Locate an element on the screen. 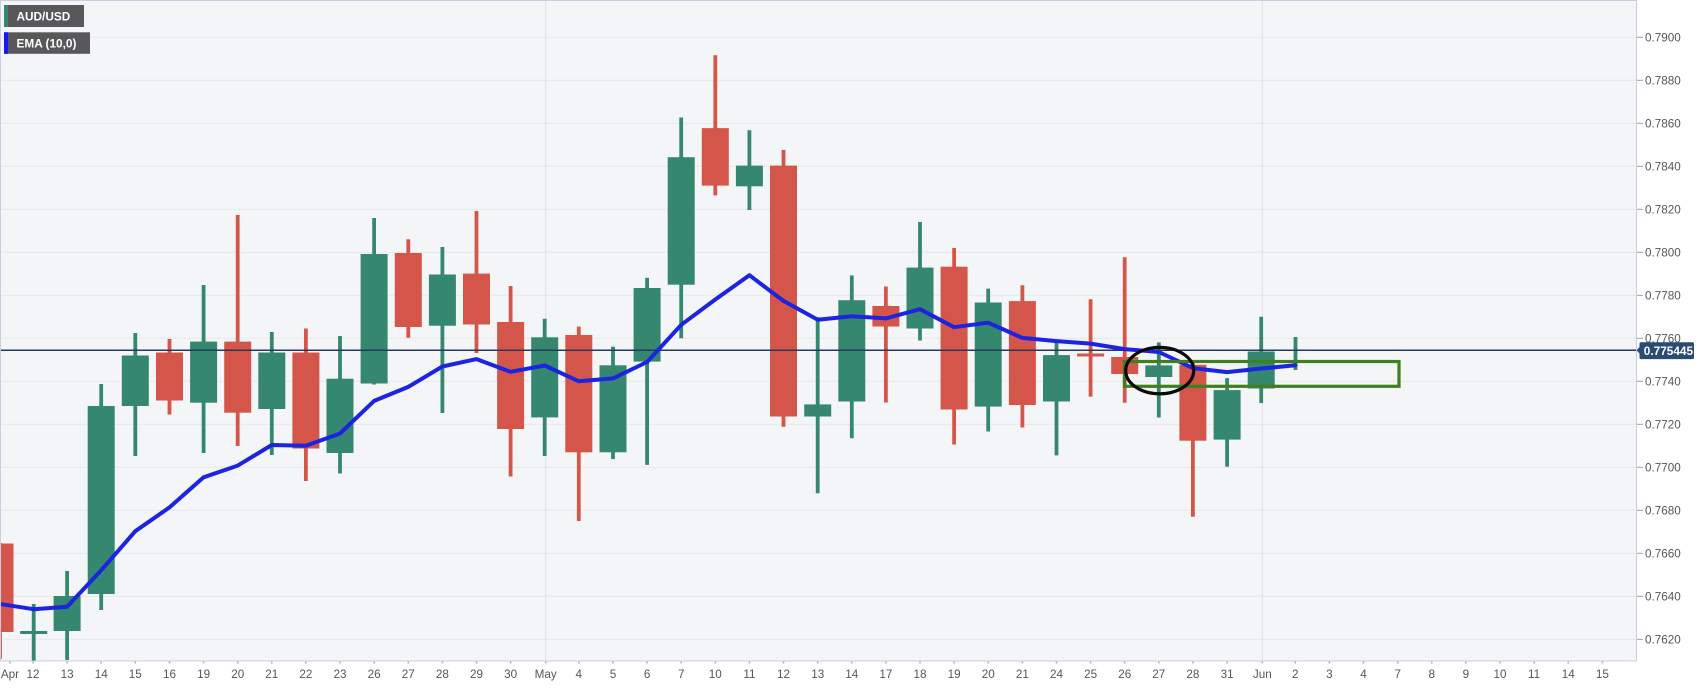 The width and height of the screenshot is (1707, 692). svg-text: May is located at coordinates (546, 674).